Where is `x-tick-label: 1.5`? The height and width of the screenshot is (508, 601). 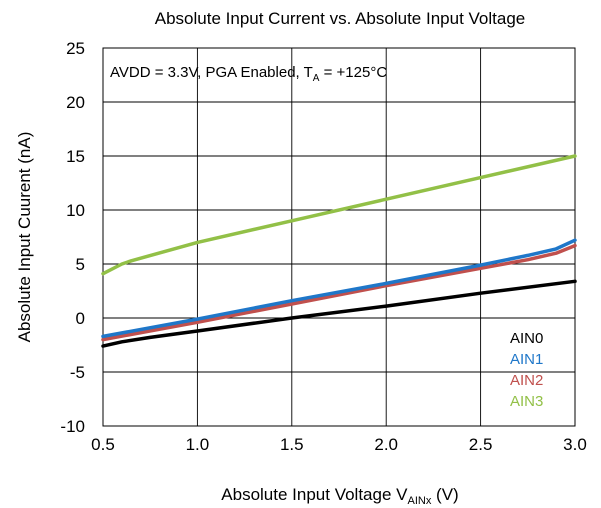
x-tick-label: 1.5 is located at coordinates (292, 444).